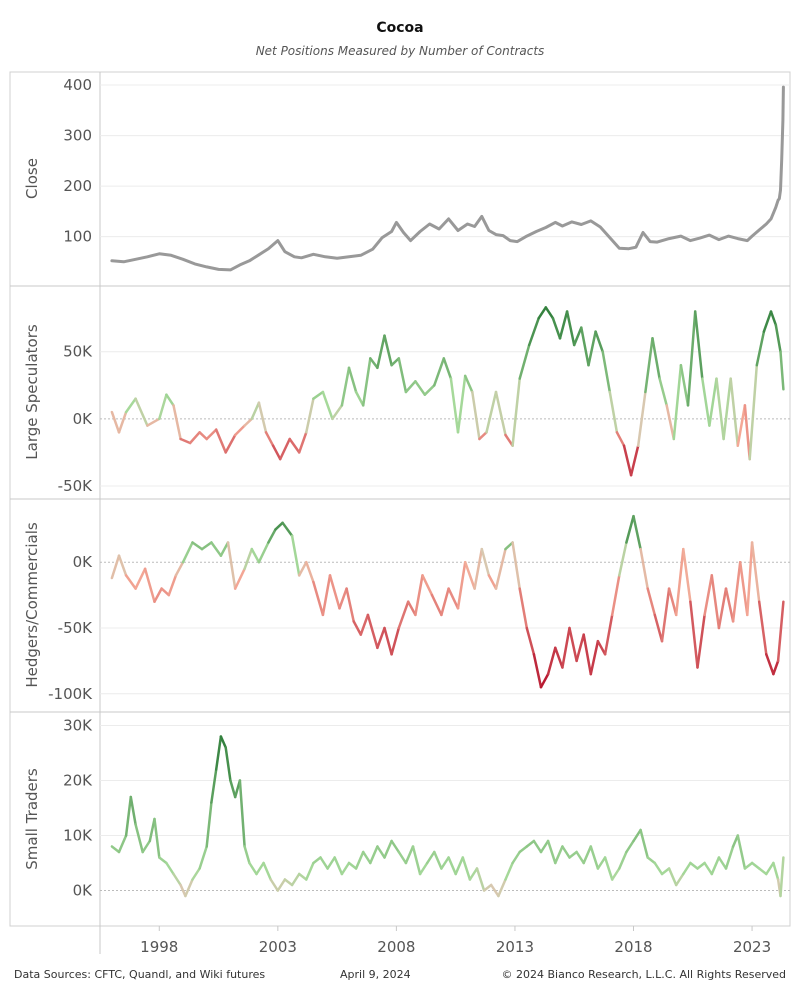 The height and width of the screenshot is (1000, 800). I want to click on y-axis-label: Hedgers/Commercials, so click(32, 605).